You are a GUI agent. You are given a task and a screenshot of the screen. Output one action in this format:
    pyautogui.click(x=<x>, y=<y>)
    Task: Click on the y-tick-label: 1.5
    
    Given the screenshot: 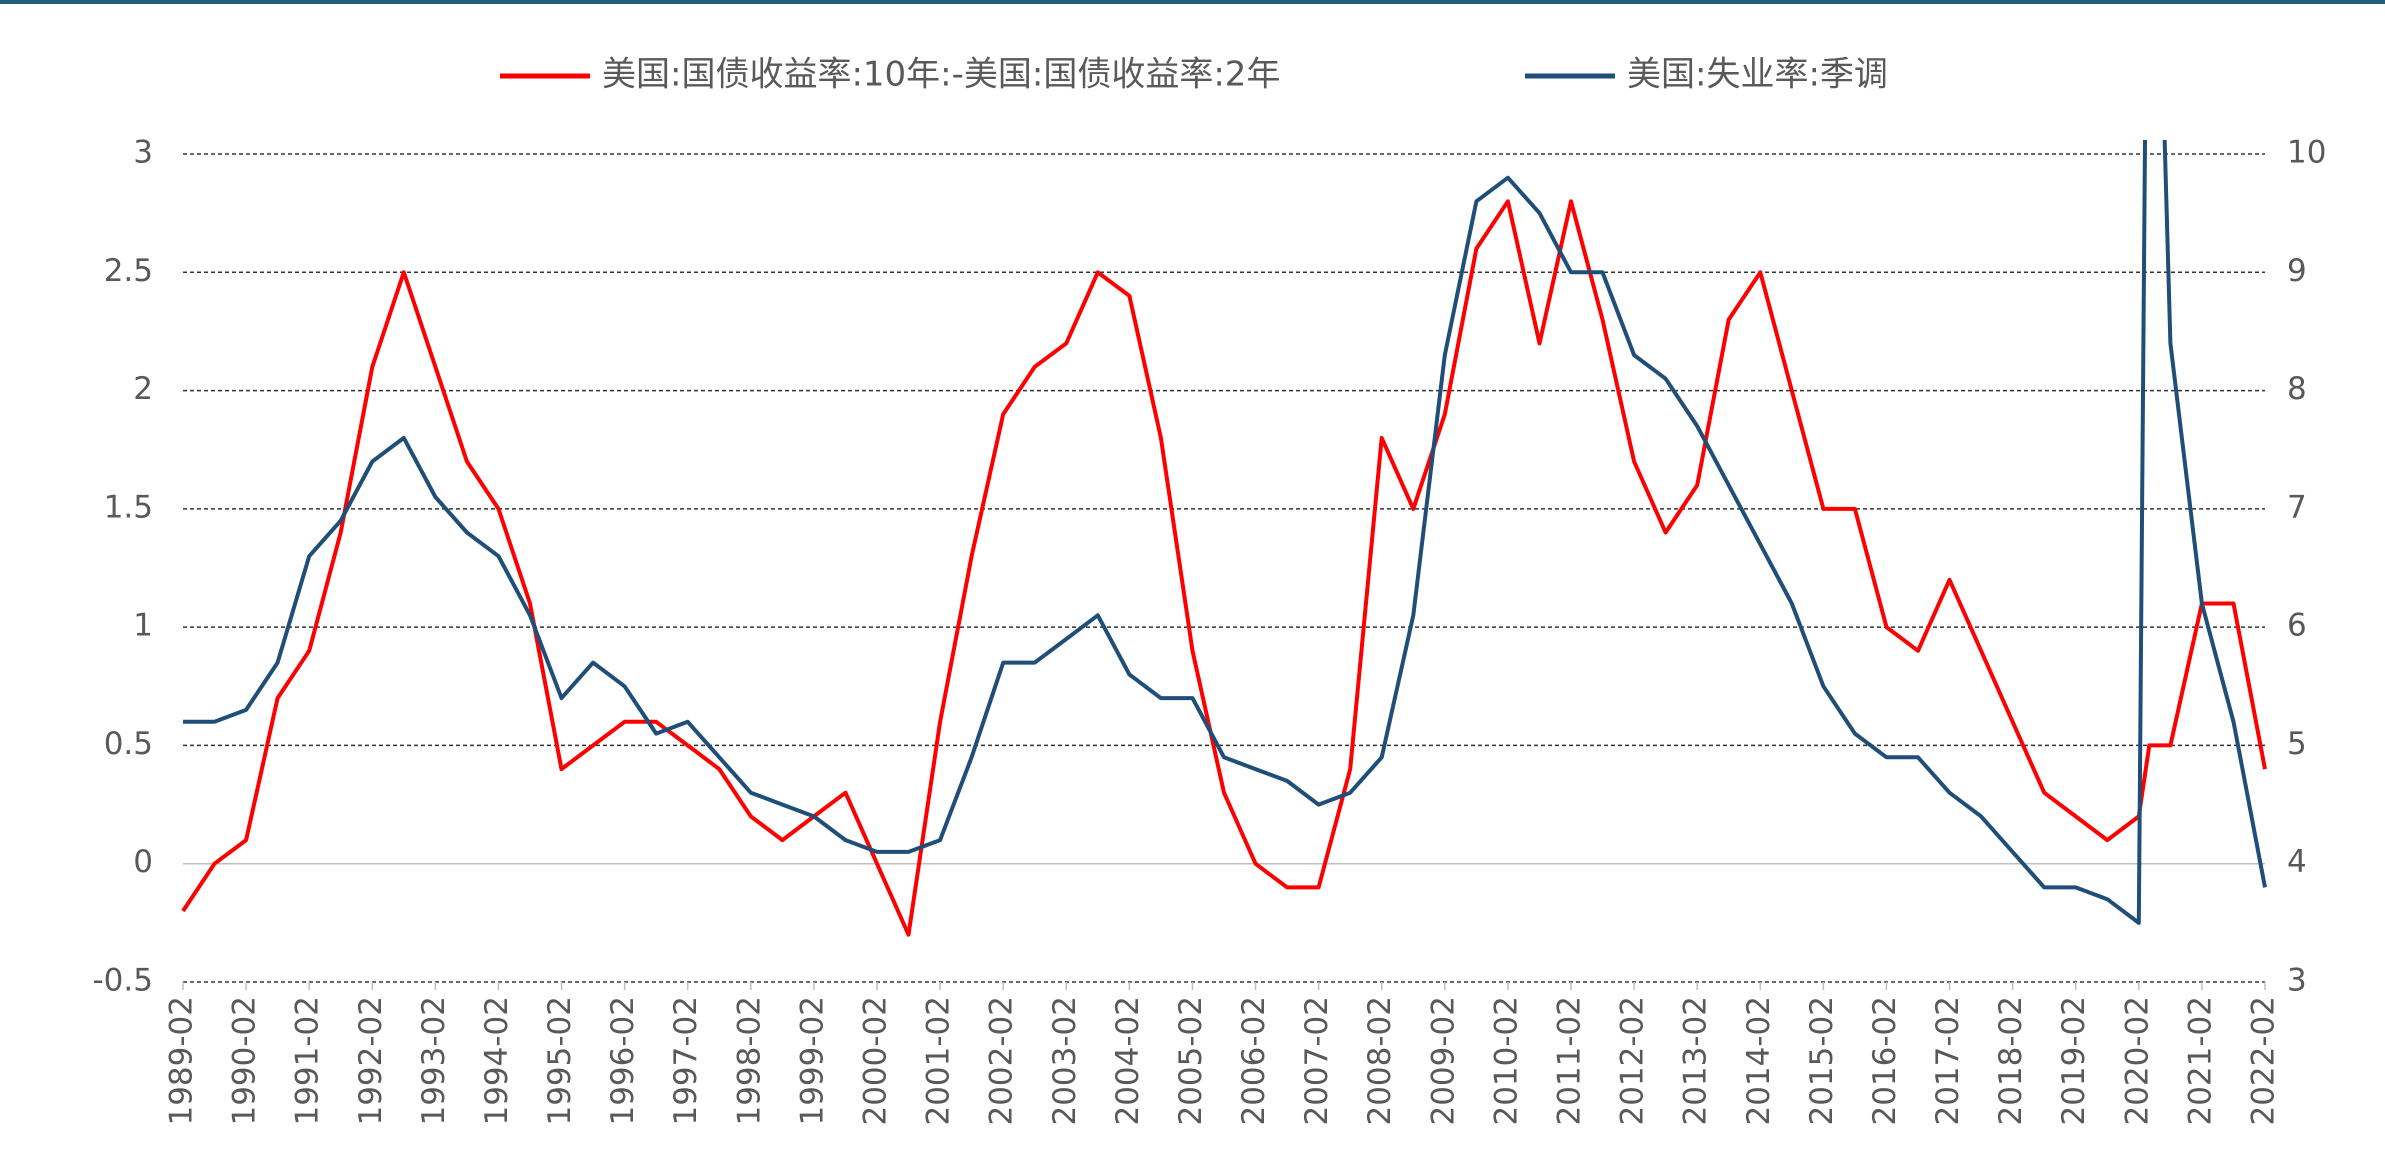 What is the action you would take?
    pyautogui.click(x=128, y=507)
    